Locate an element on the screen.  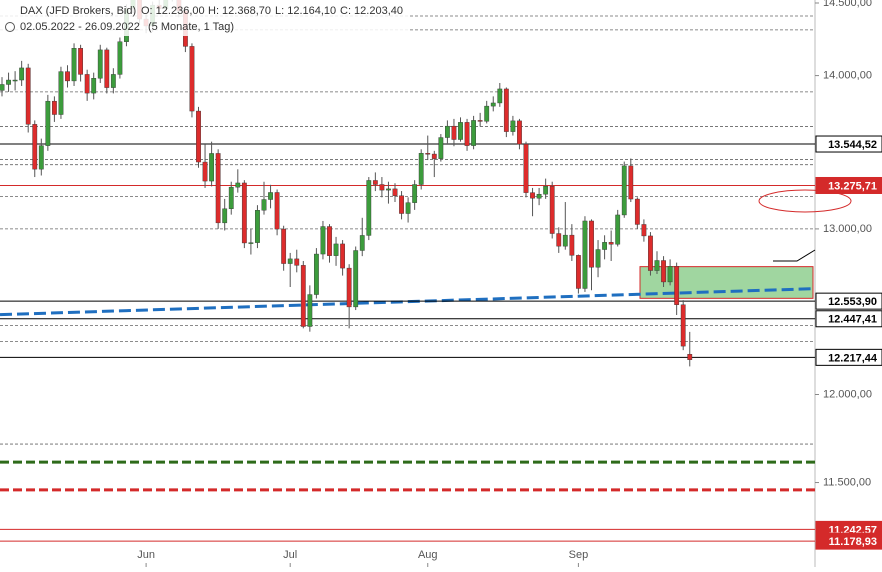
y-tick-label: 13.000,00 is located at coordinates (847, 229).